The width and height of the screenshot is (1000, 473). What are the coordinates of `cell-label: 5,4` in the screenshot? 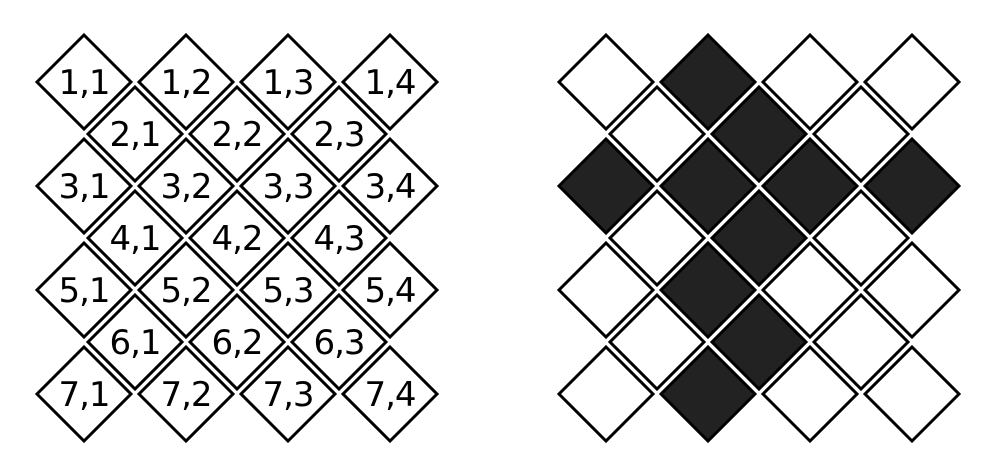 It's located at (389, 291).